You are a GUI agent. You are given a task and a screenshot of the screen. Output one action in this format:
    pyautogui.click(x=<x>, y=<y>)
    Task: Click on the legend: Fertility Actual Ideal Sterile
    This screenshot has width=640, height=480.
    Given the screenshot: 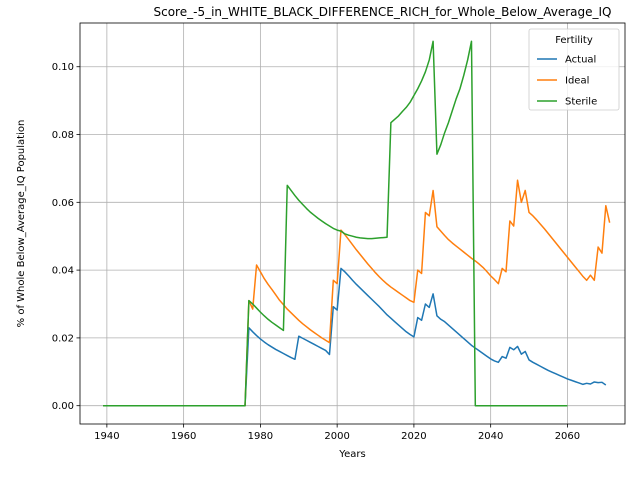 What is the action you would take?
    pyautogui.click(x=574, y=69)
    